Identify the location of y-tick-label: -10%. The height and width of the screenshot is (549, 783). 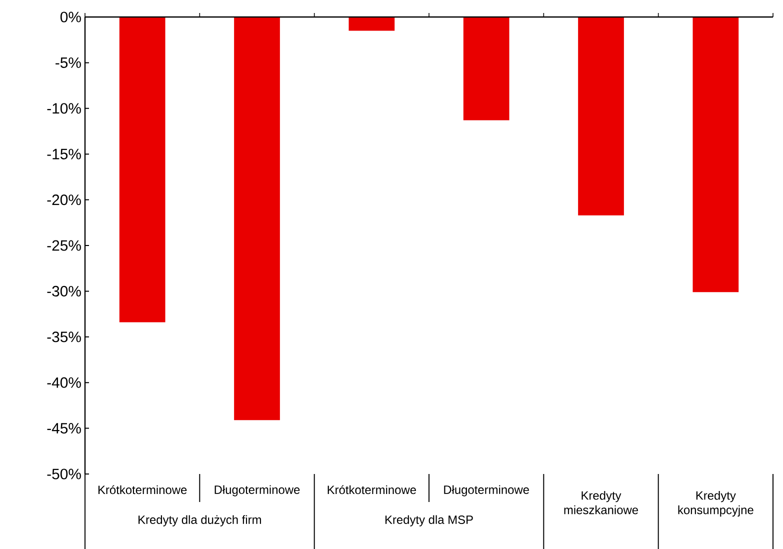
(64, 108).